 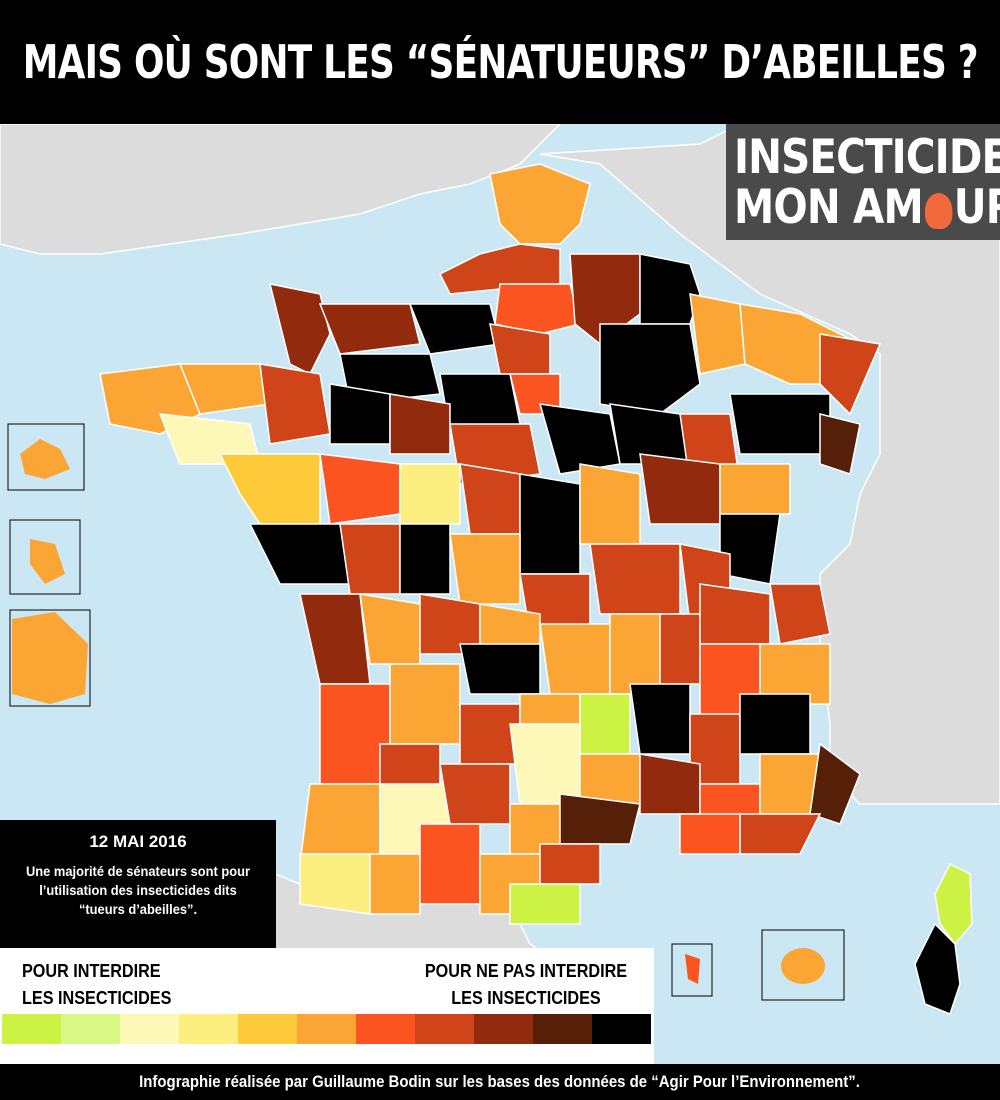 I want to click on dept-dordogne, so click(x=425, y=704).